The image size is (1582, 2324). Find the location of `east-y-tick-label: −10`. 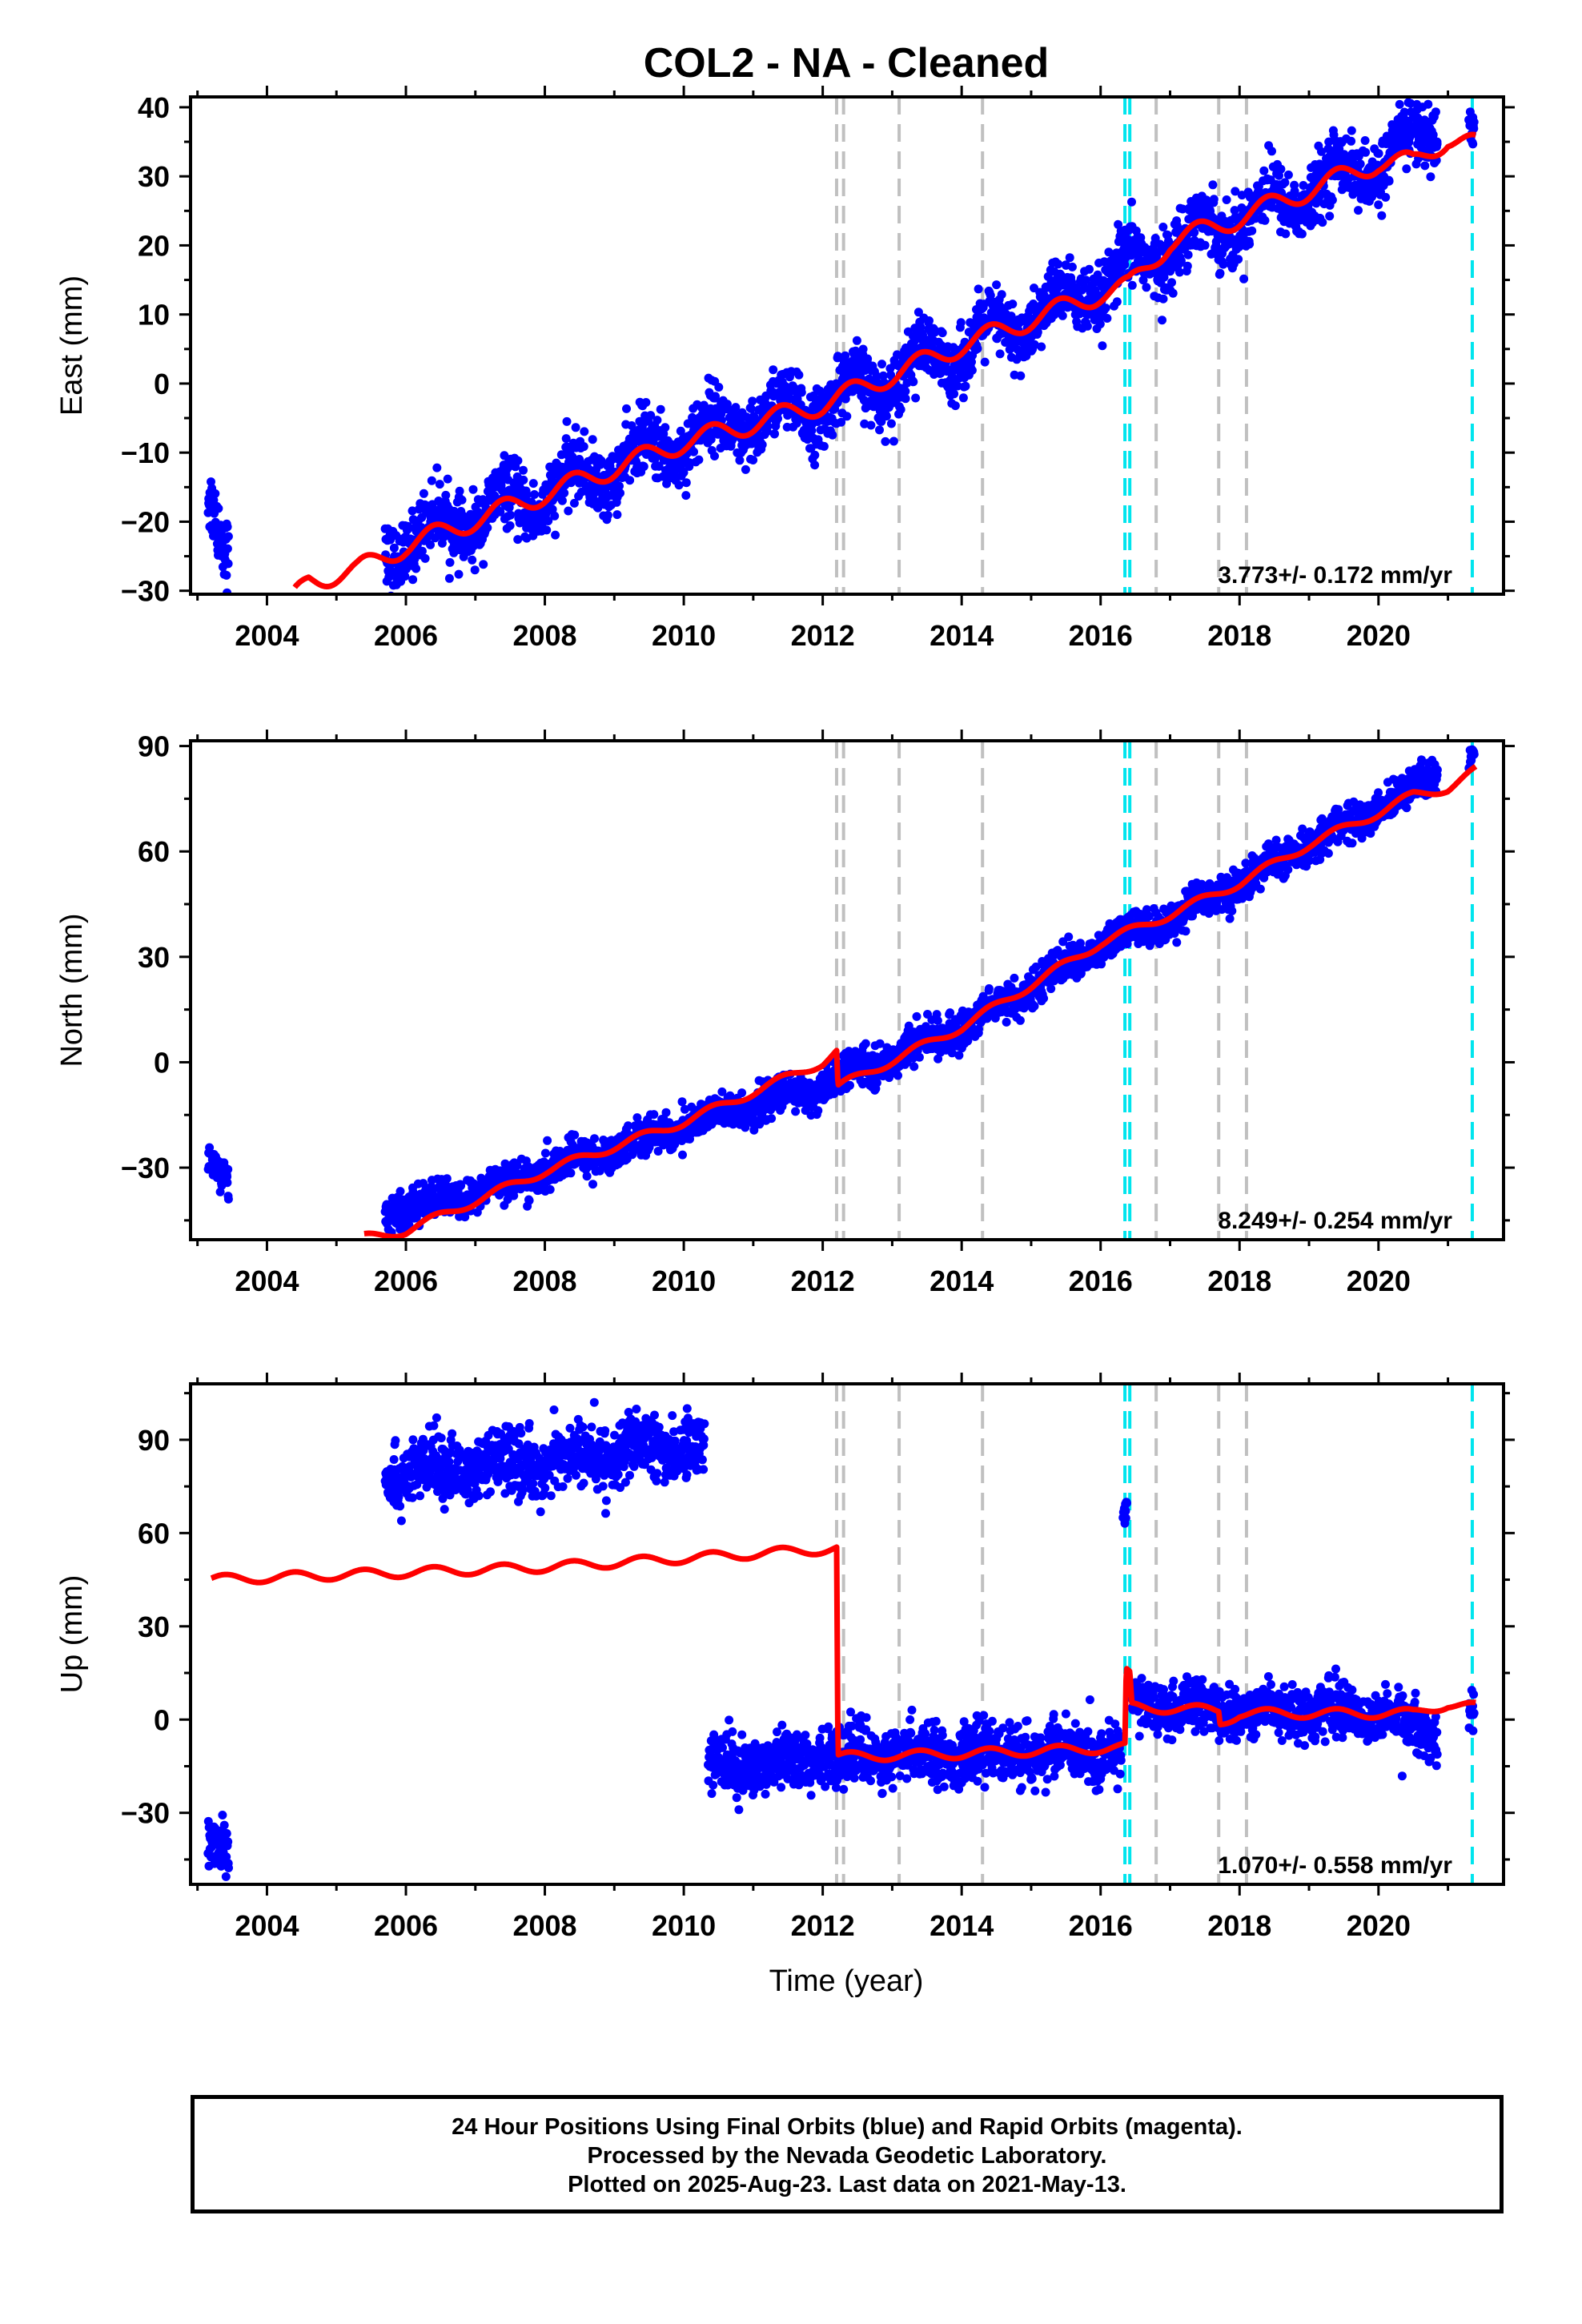

east-y-tick-label: −10 is located at coordinates (145, 452).